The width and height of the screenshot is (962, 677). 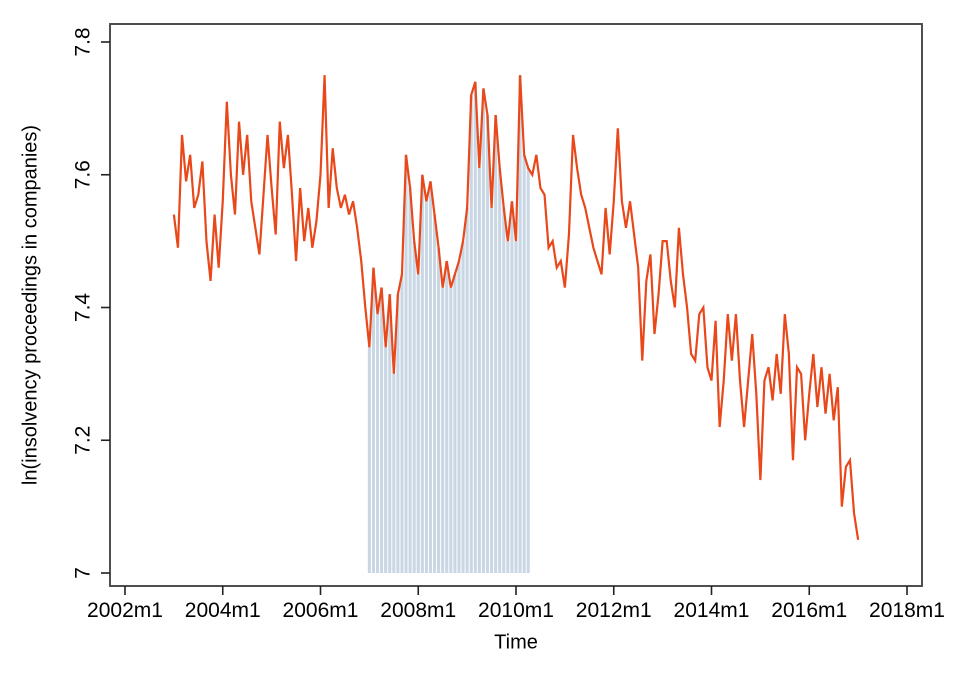 What do you see at coordinates (516, 642) in the screenshot?
I see `x-axis-title: Time` at bounding box center [516, 642].